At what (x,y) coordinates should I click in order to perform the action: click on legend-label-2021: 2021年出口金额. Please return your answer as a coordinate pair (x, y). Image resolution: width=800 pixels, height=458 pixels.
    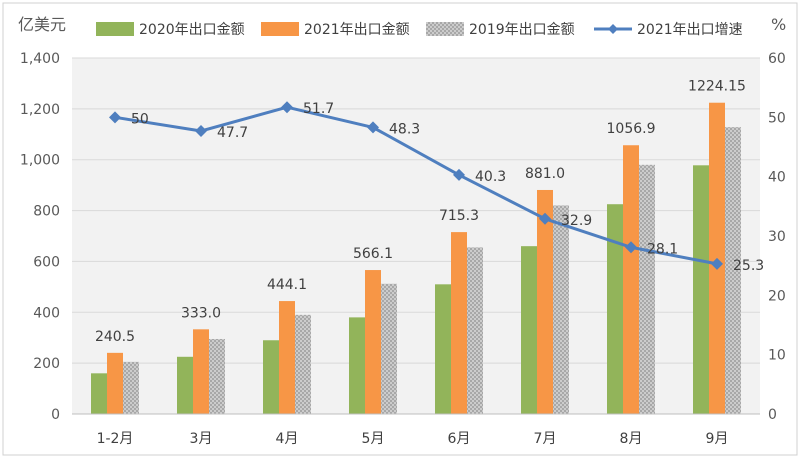
    Looking at the image, I should click on (357, 30).